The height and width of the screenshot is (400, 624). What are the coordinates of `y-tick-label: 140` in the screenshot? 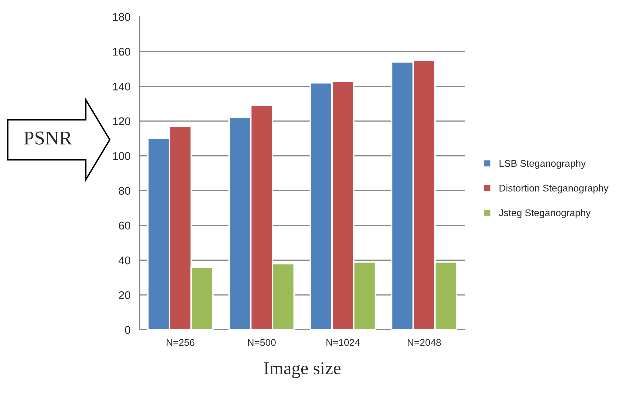 It's located at (122, 86).